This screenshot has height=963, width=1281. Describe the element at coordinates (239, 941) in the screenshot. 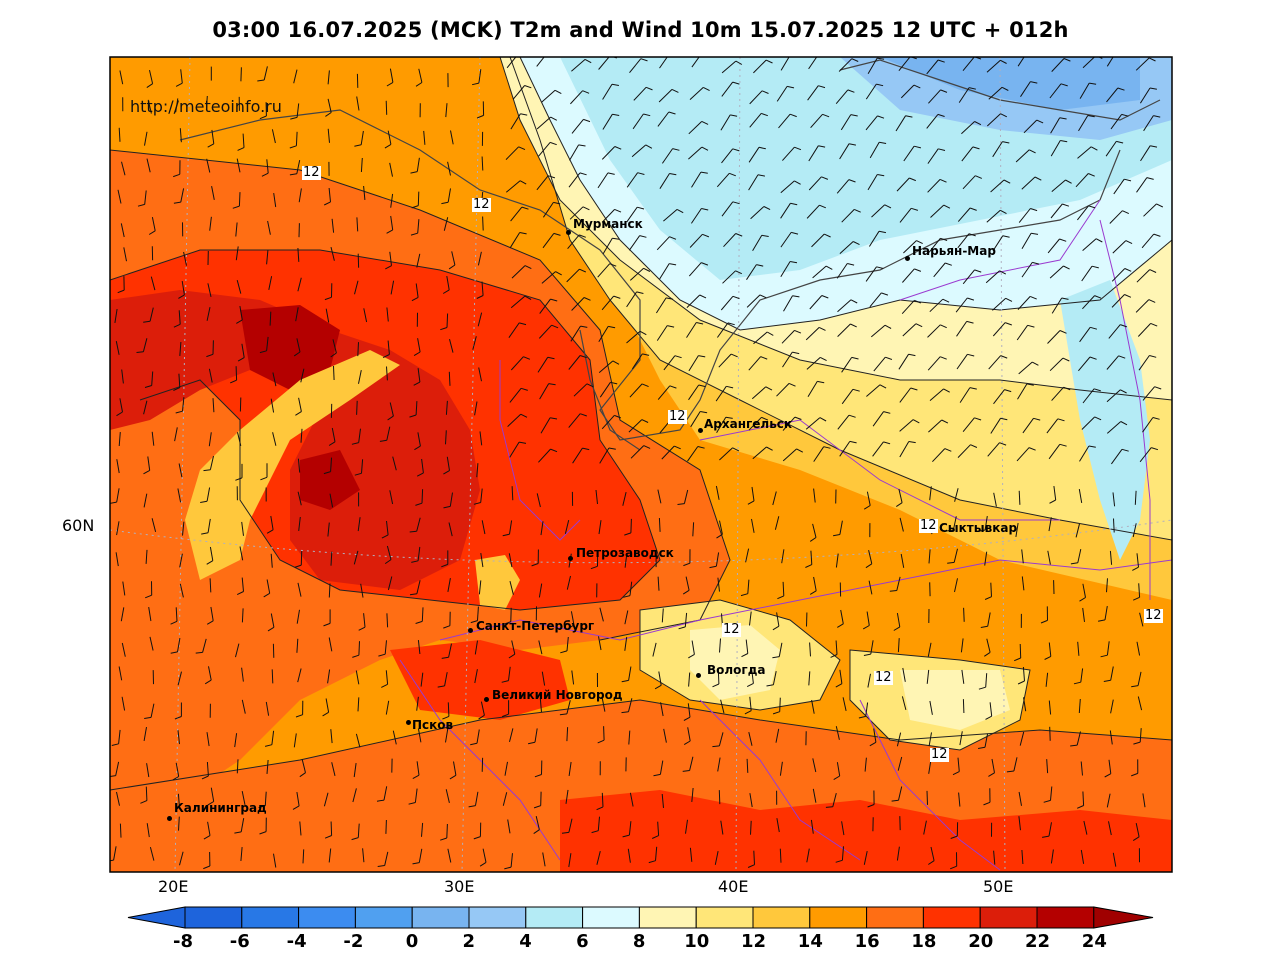

I see `colorbar-tick-label: -6` at that location.